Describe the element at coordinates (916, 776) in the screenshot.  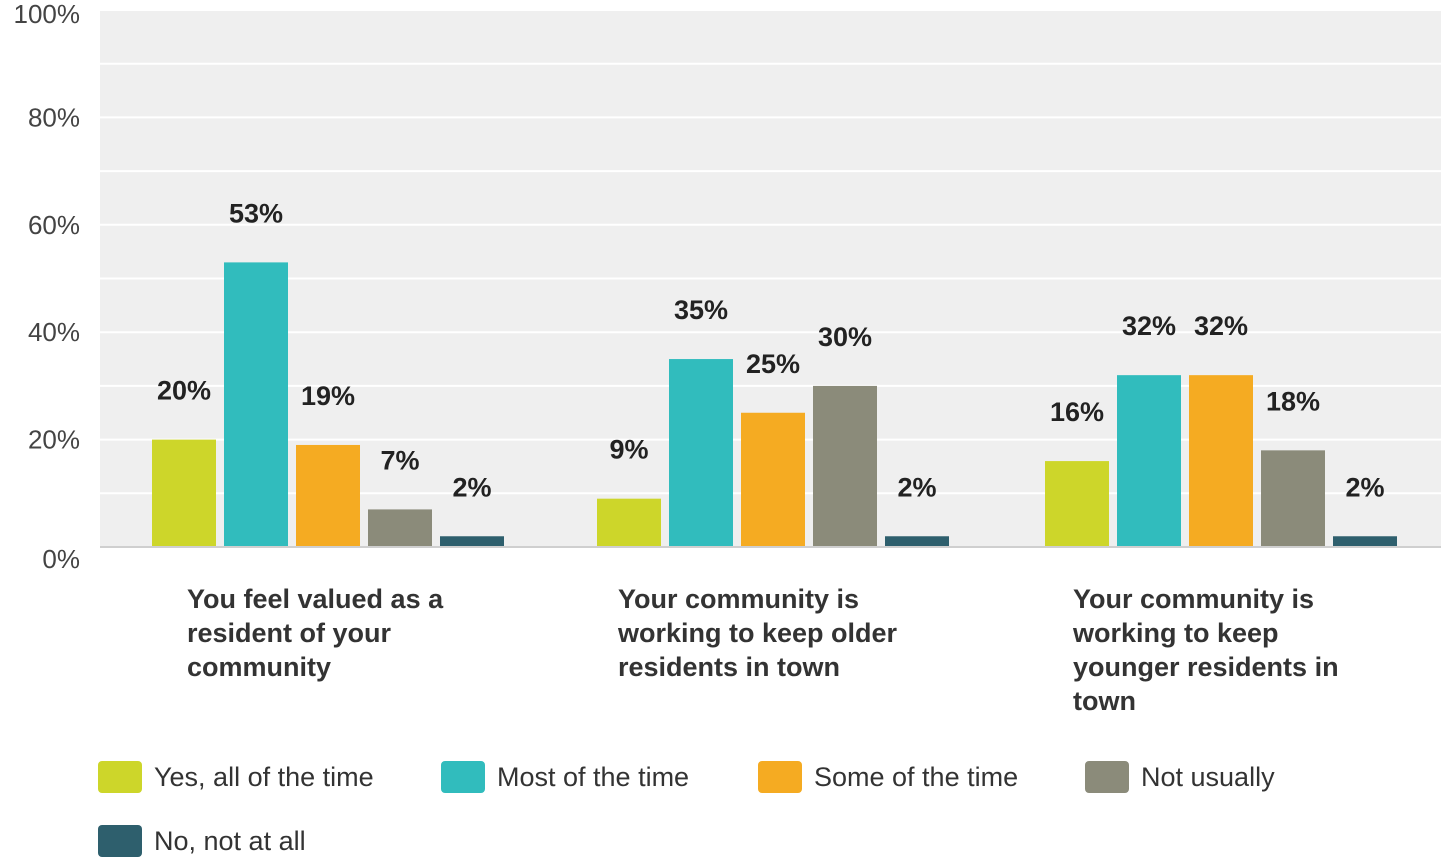
I see `legend-label: Some of the time` at that location.